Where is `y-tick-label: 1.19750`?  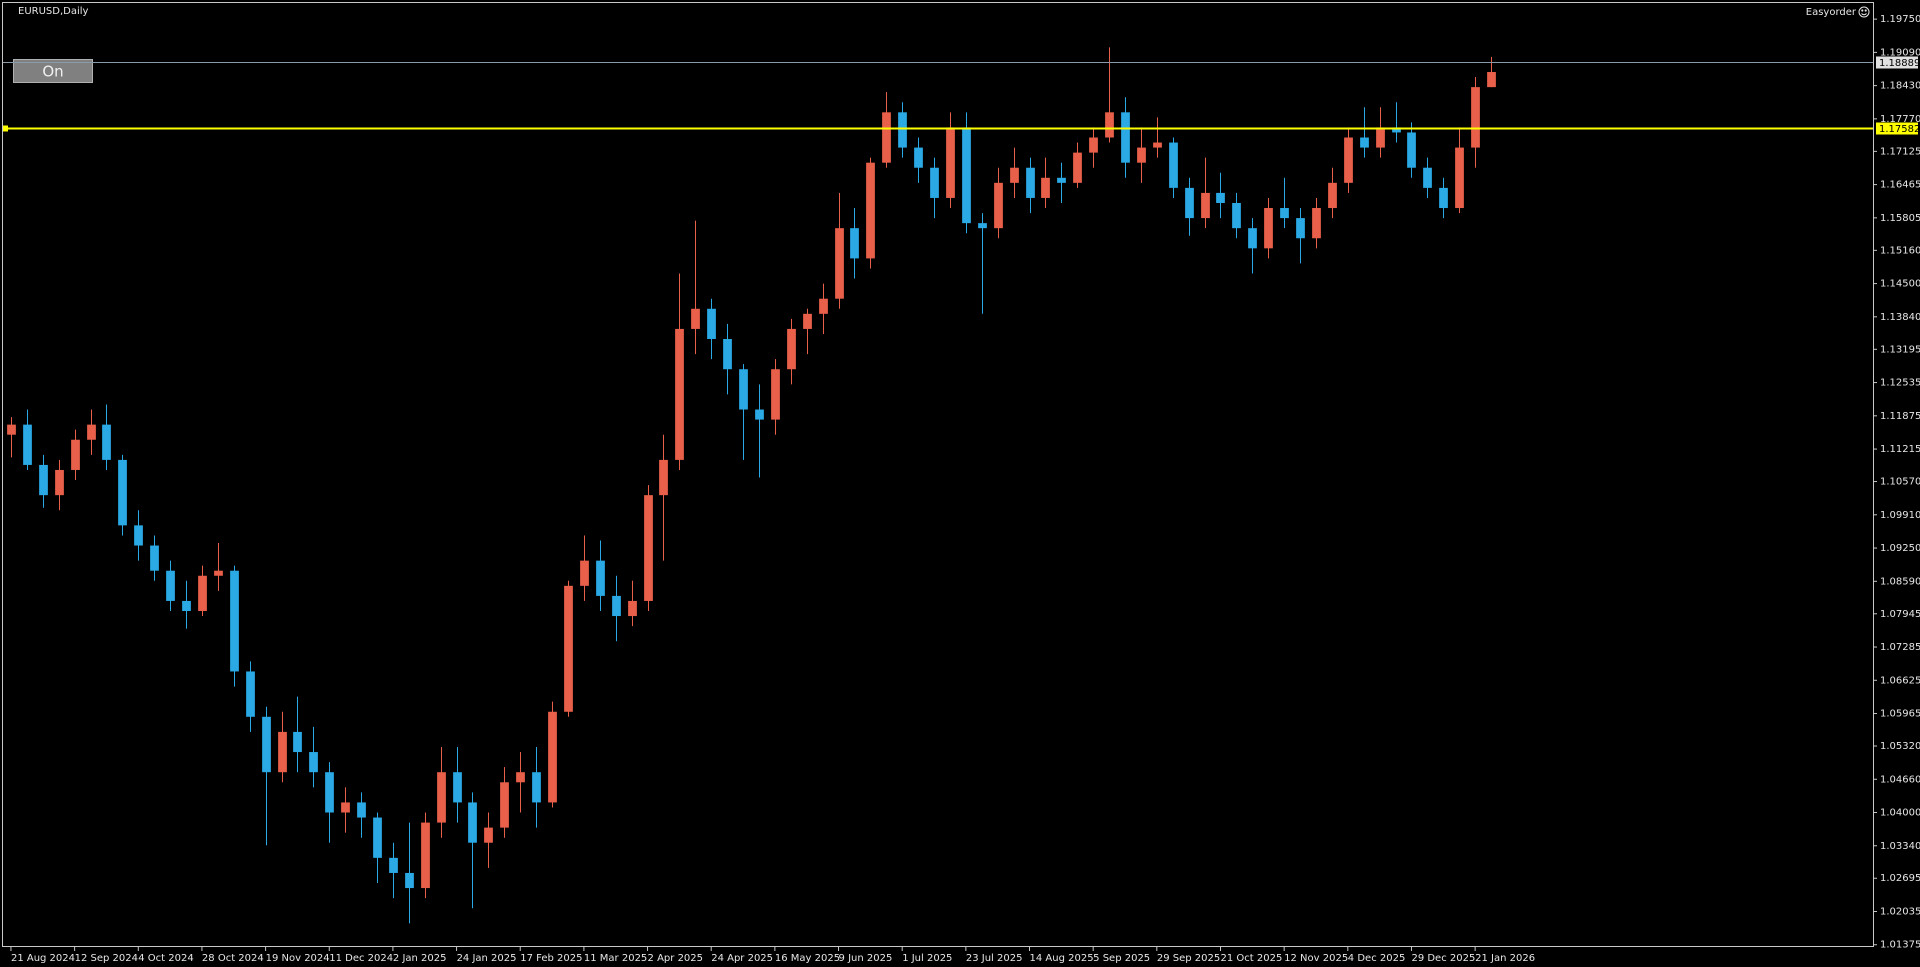
y-tick-label: 1.19750 is located at coordinates (1900, 19).